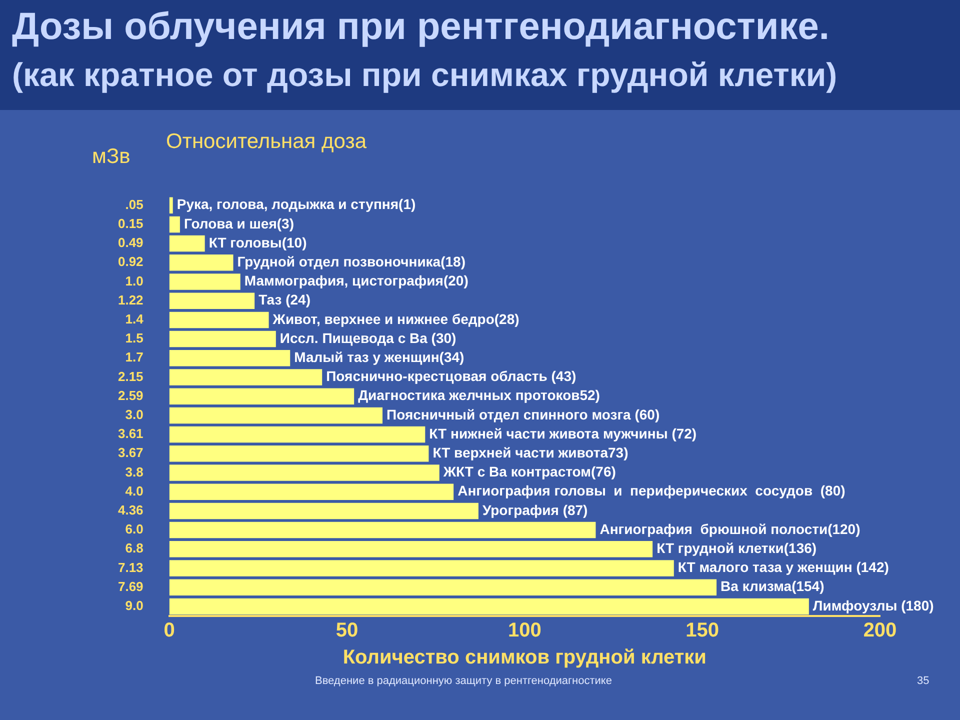  Describe the element at coordinates (131, 224) in the screenshot. I see `y-tick-label: 0.15` at that location.